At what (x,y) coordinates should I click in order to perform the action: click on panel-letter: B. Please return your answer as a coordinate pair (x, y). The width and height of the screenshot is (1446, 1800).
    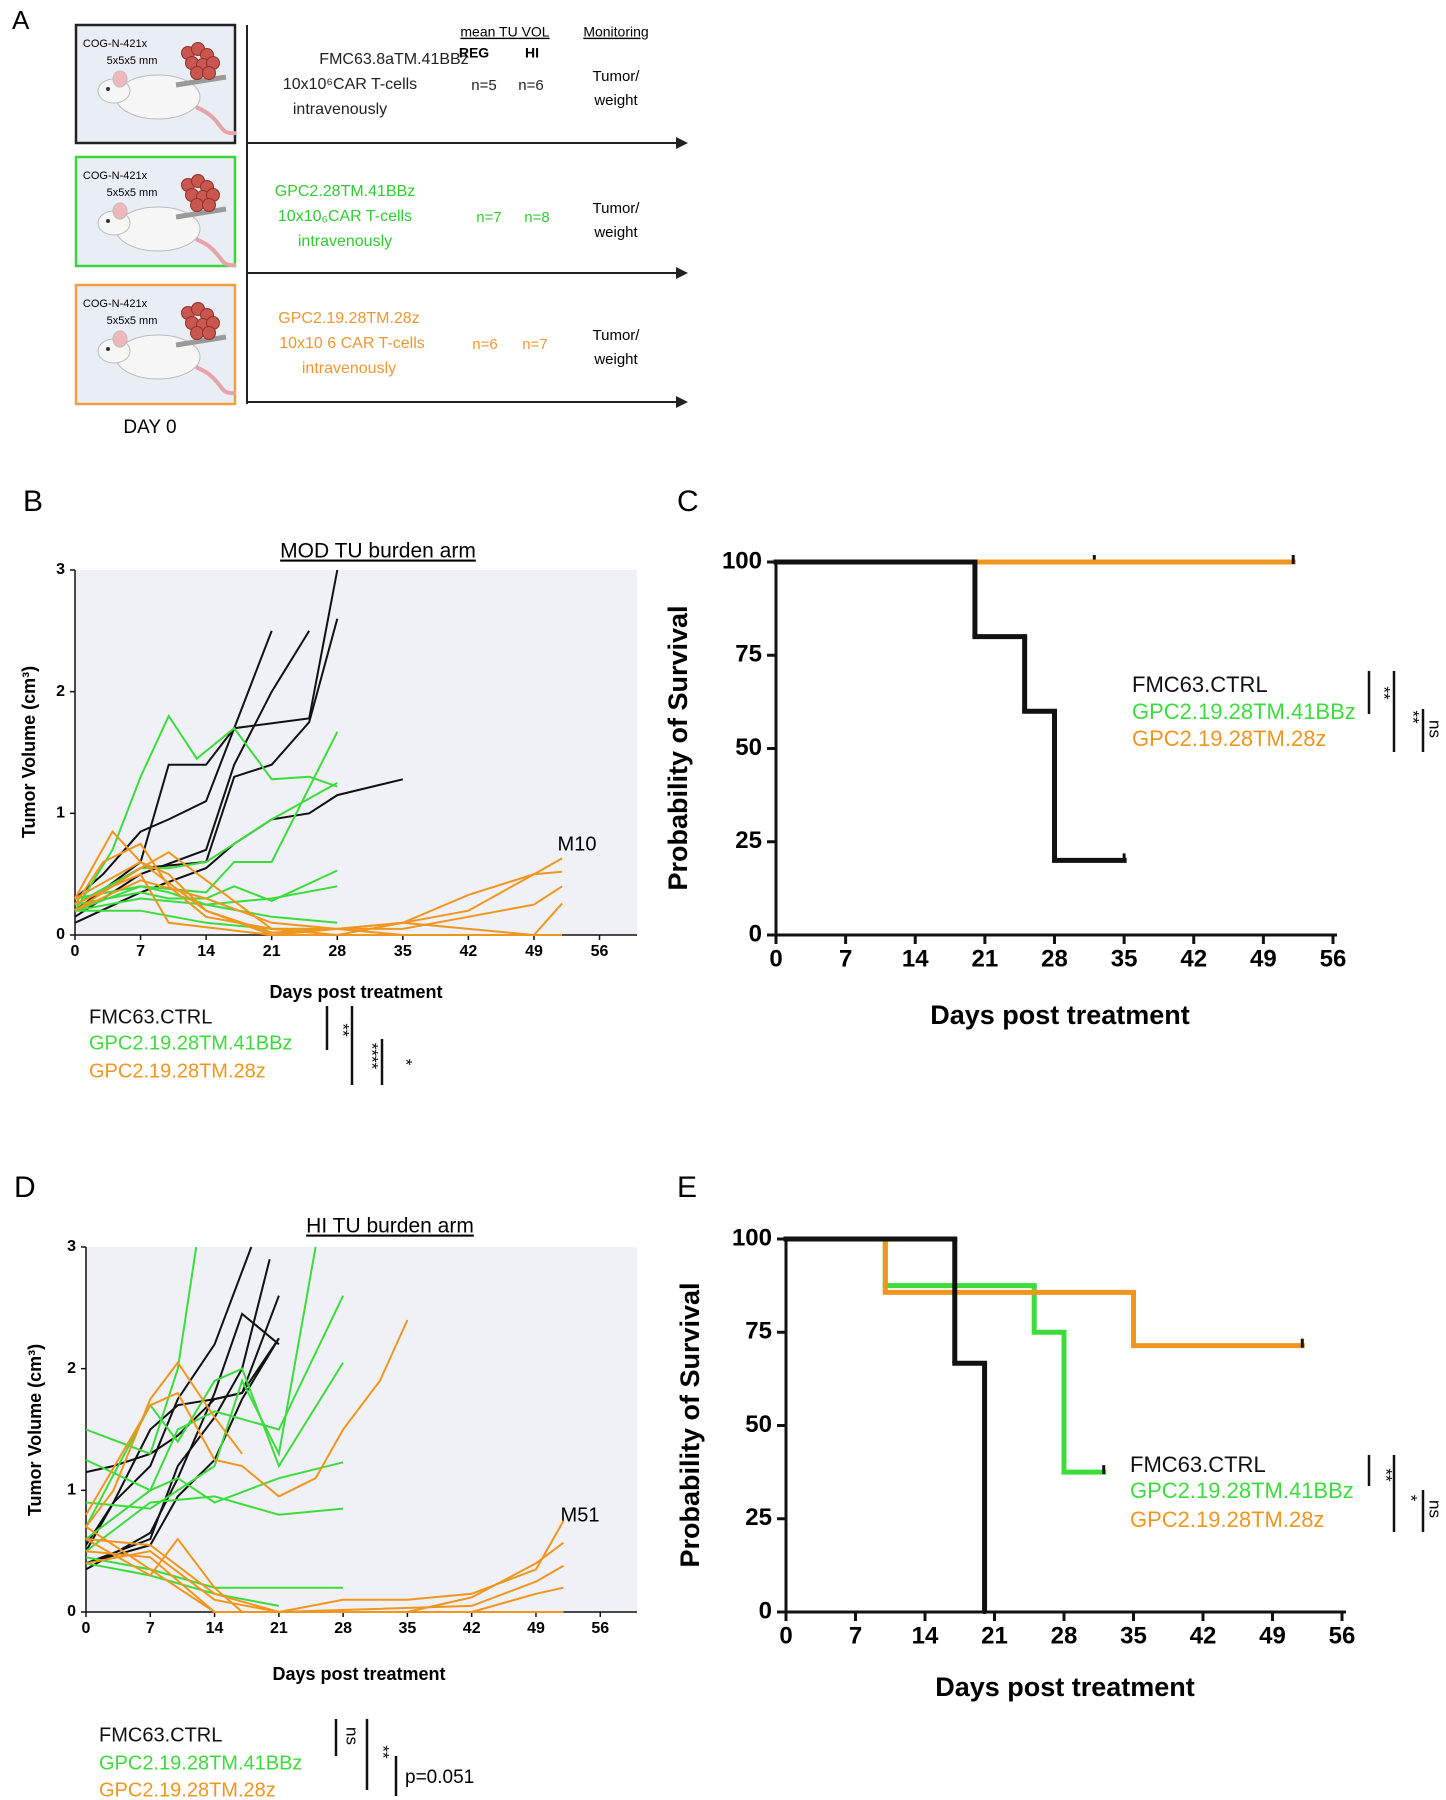
    Looking at the image, I should click on (33, 501).